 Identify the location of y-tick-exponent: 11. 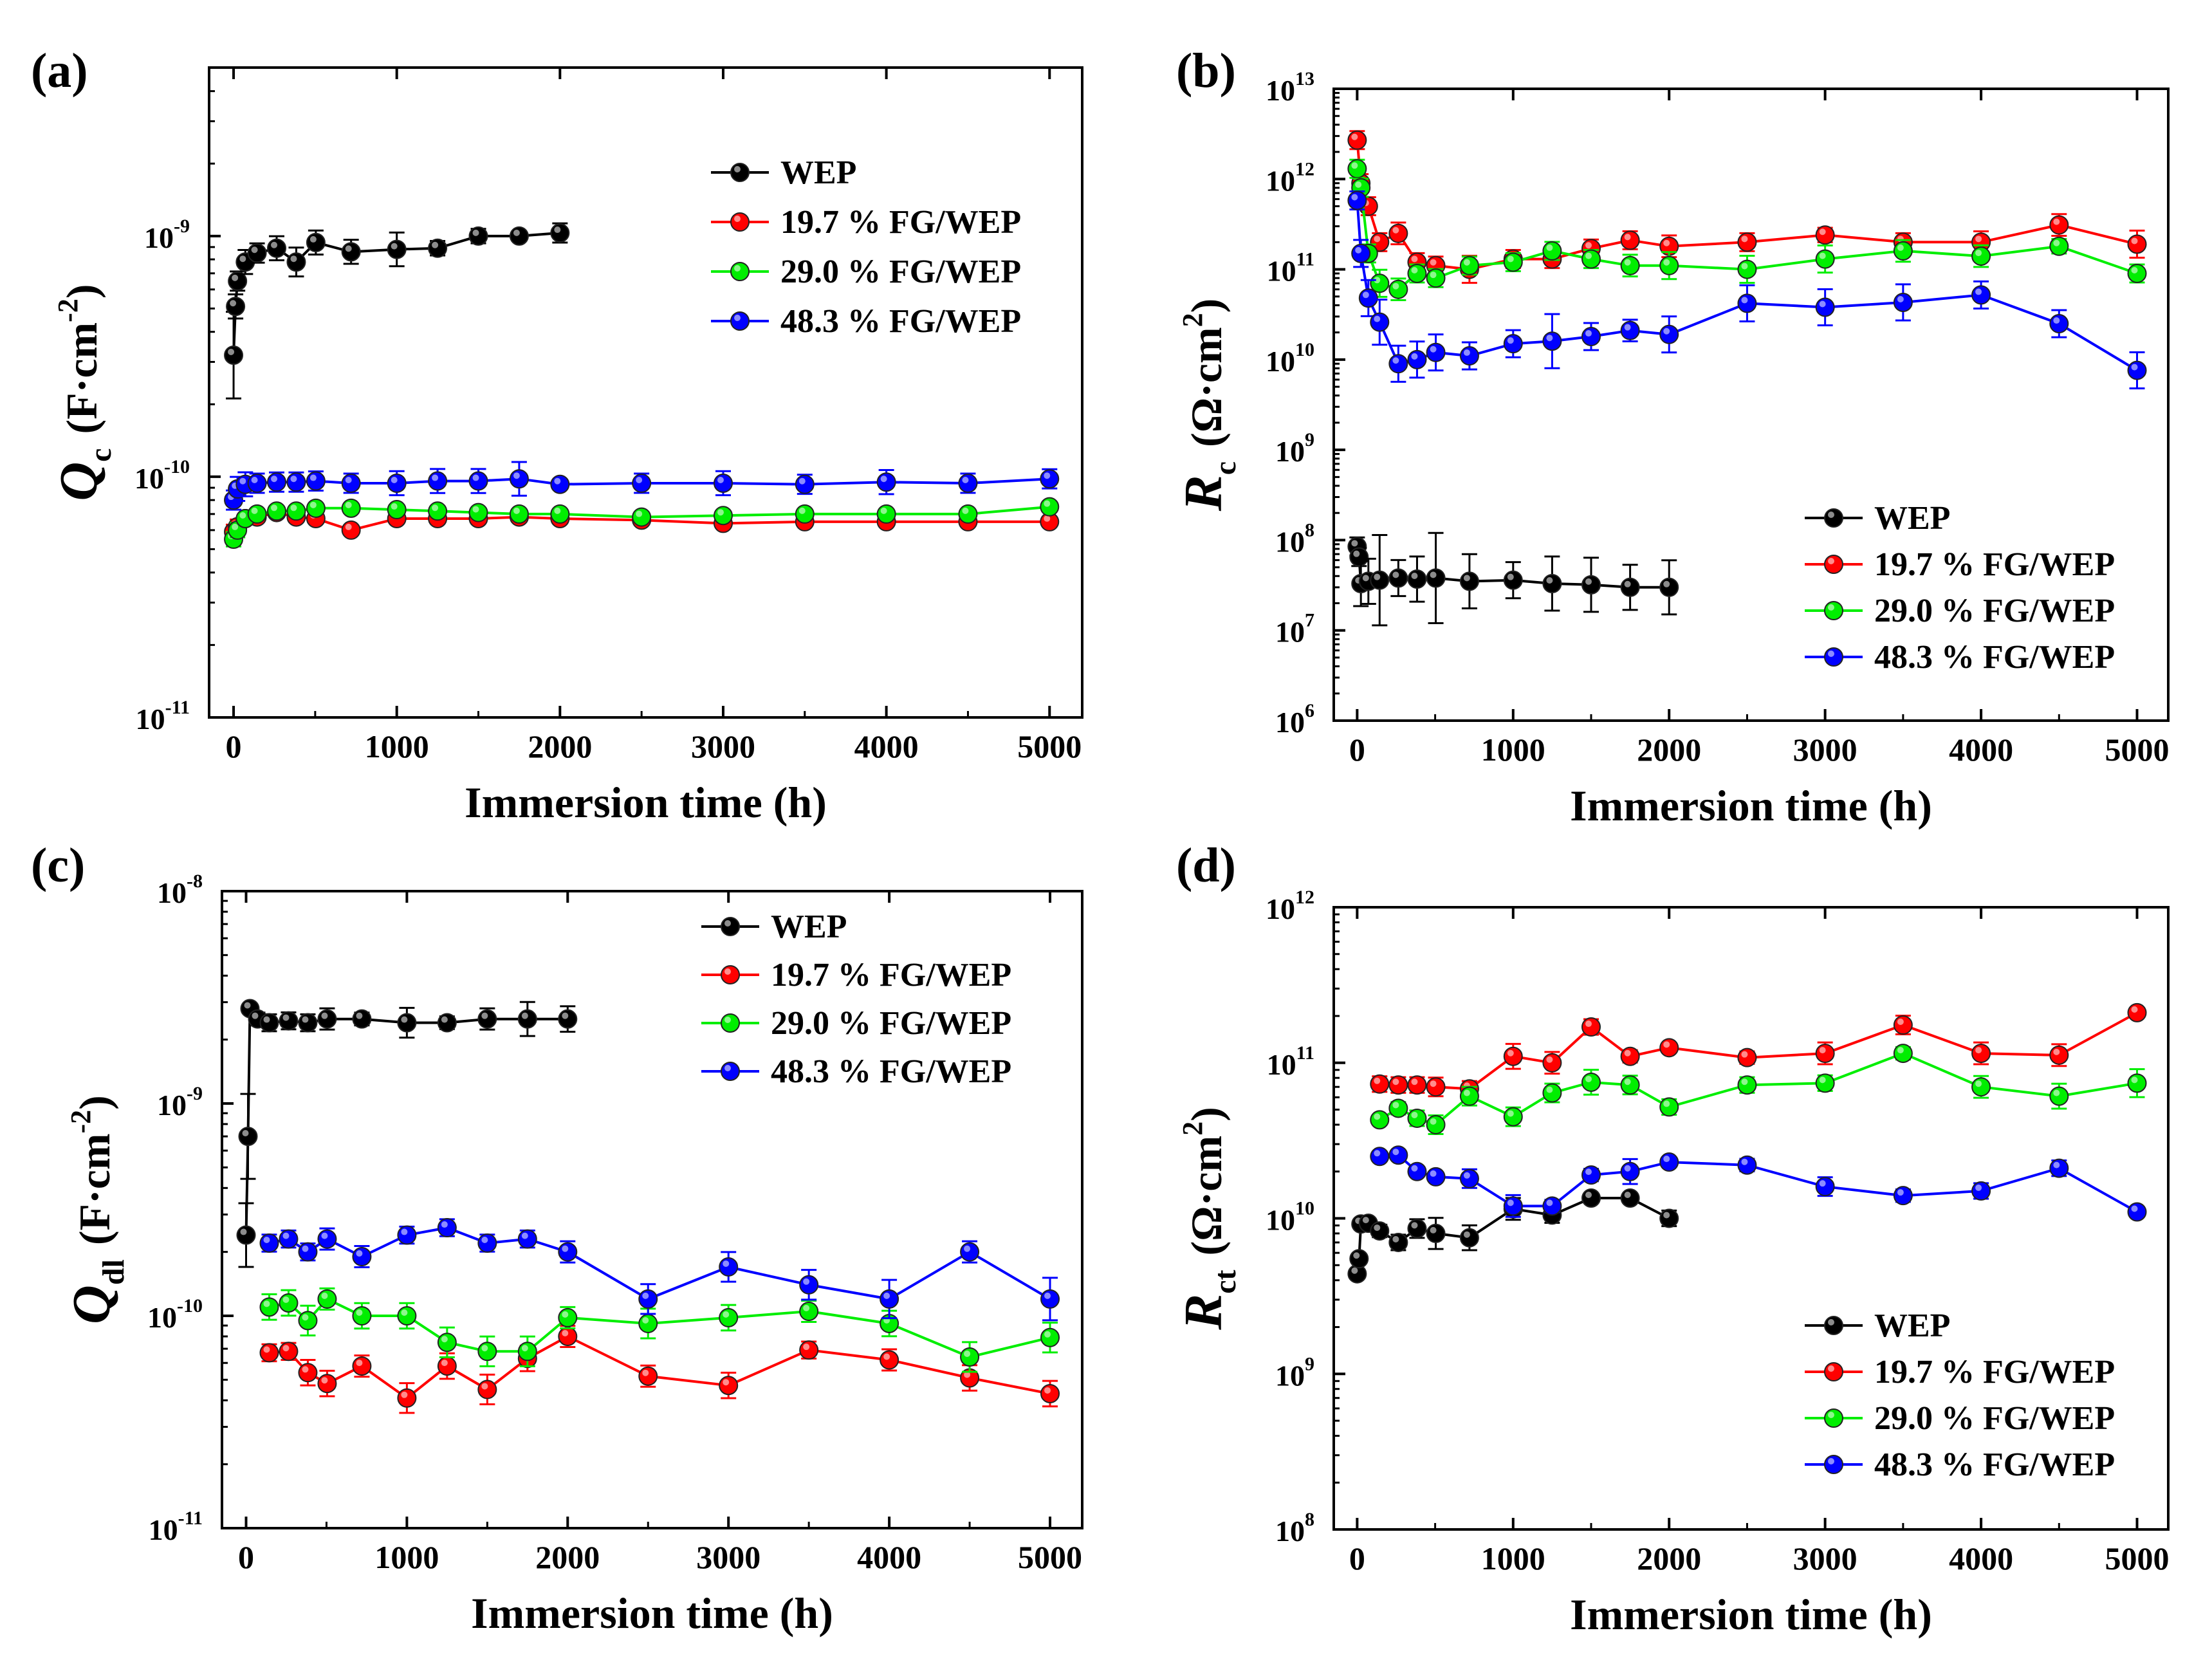
(1305, 259).